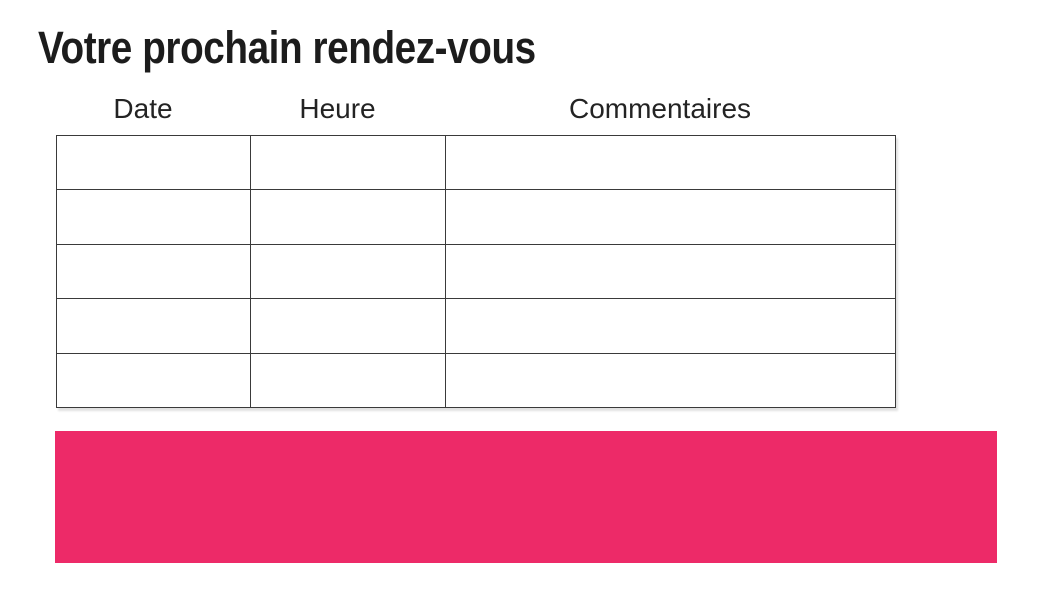 This screenshot has height=600, width=1050. Describe the element at coordinates (143, 108) in the screenshot. I see `column-header-date: Date` at that location.